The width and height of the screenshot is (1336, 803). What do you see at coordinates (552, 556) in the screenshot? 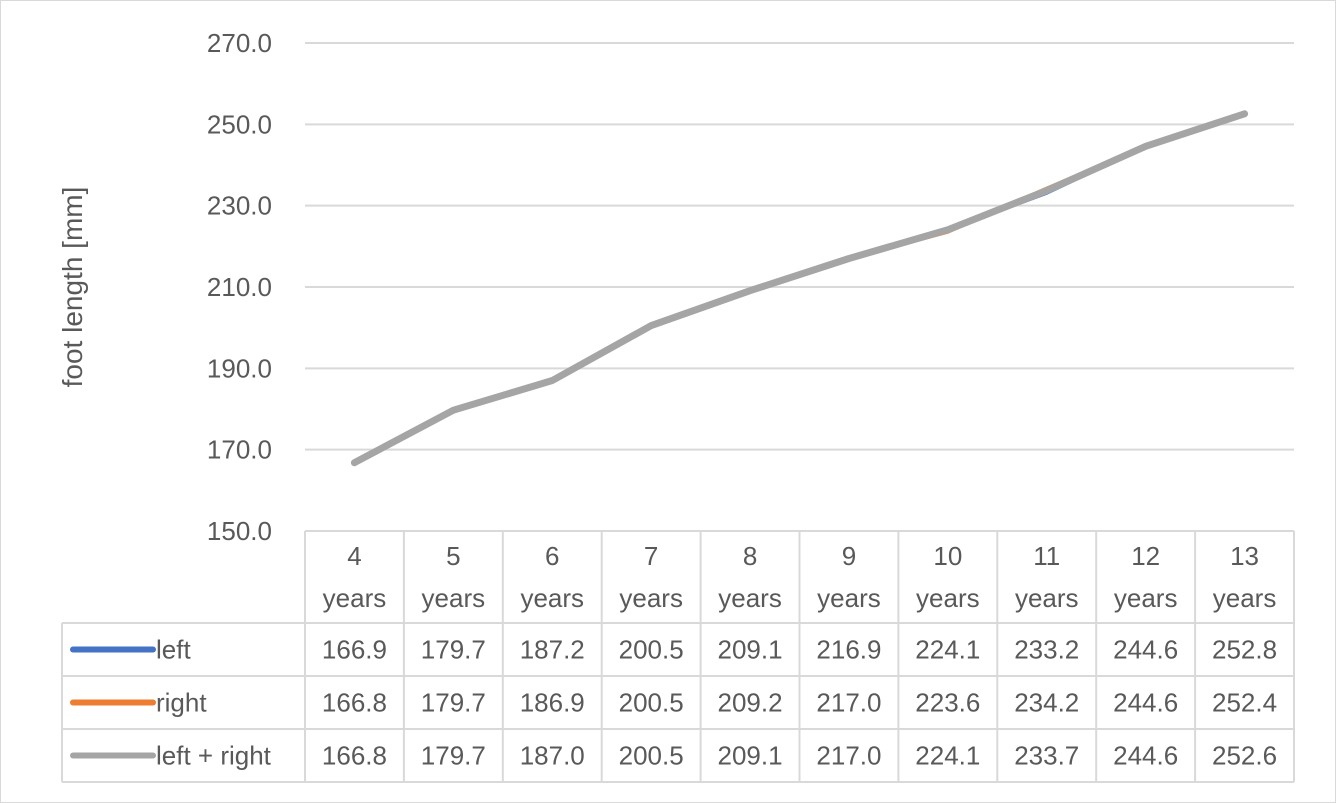
I see `category-label: 6` at bounding box center [552, 556].